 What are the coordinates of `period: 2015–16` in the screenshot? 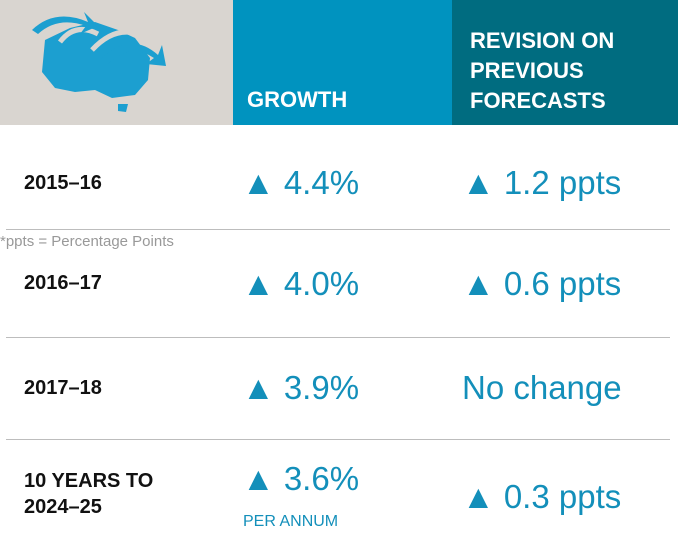 It's located at (63, 183).